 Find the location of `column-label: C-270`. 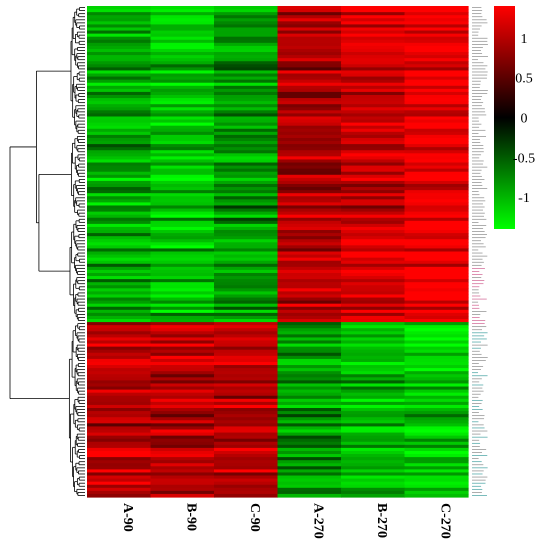

column-label: C-270 is located at coordinates (444, 521).